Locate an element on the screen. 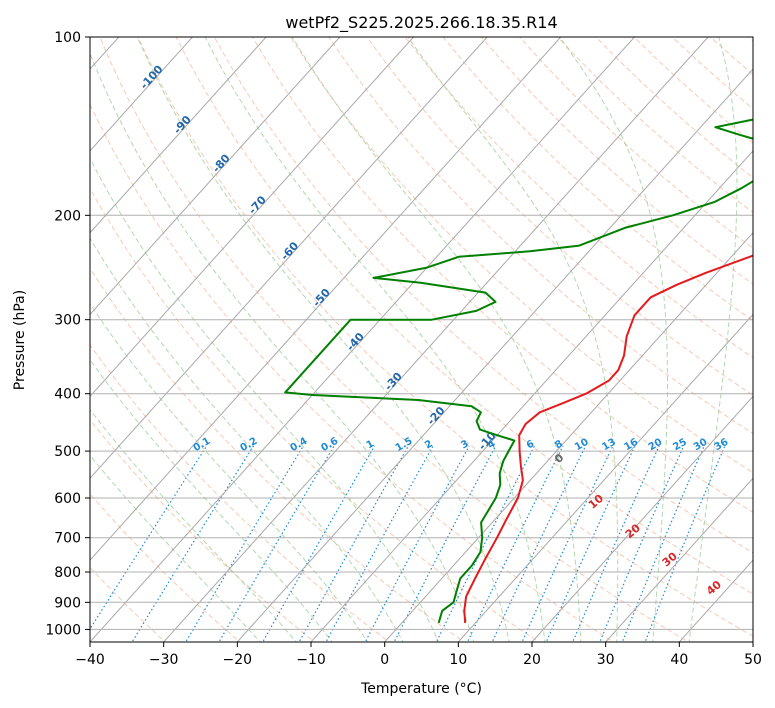  y-tick-label: 400 is located at coordinates (67, 395).